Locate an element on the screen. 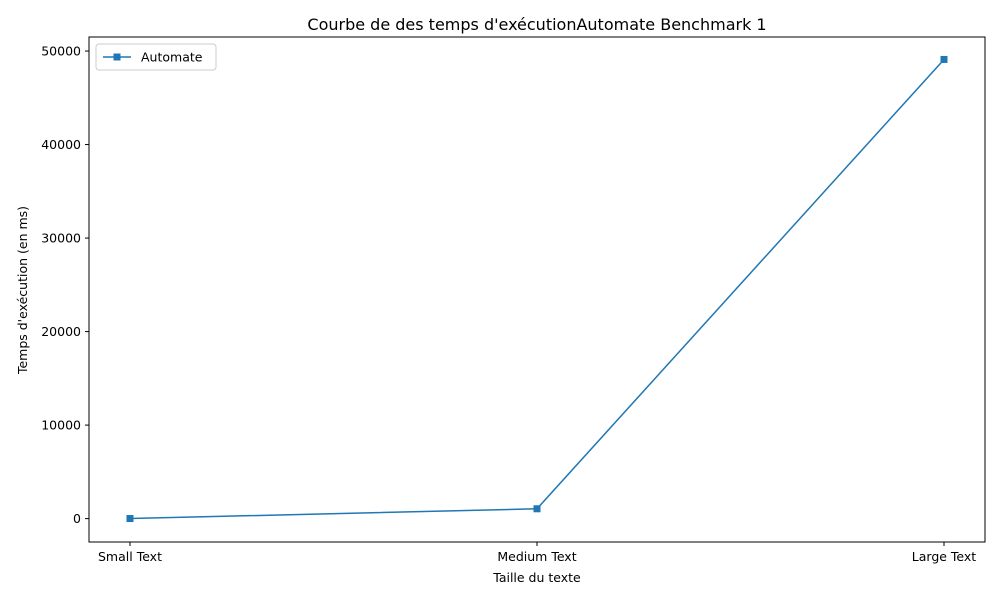 The image size is (1000, 604). legend: Automate is located at coordinates (156, 57).